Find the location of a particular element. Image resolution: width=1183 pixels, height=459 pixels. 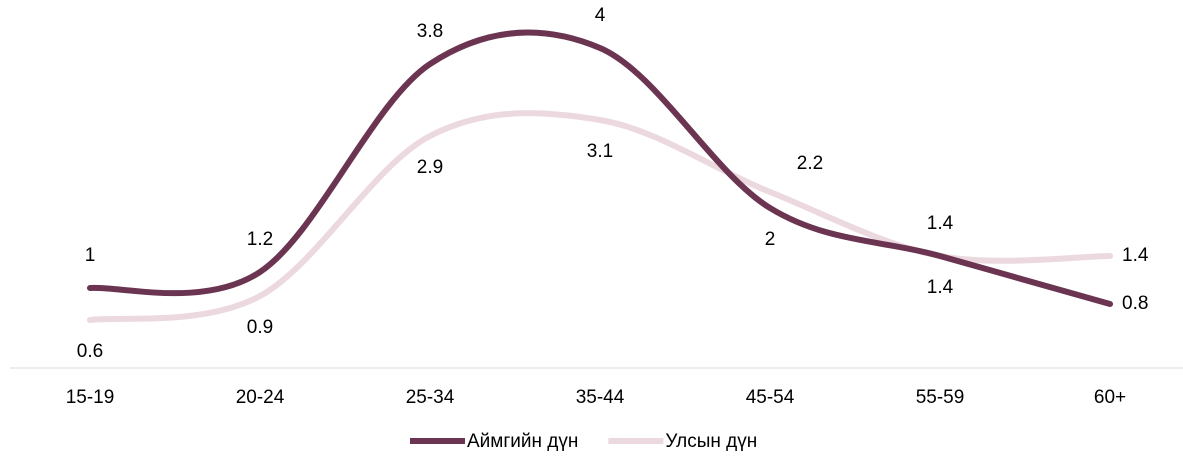

x-tick-label: 25-34 is located at coordinates (430, 397).